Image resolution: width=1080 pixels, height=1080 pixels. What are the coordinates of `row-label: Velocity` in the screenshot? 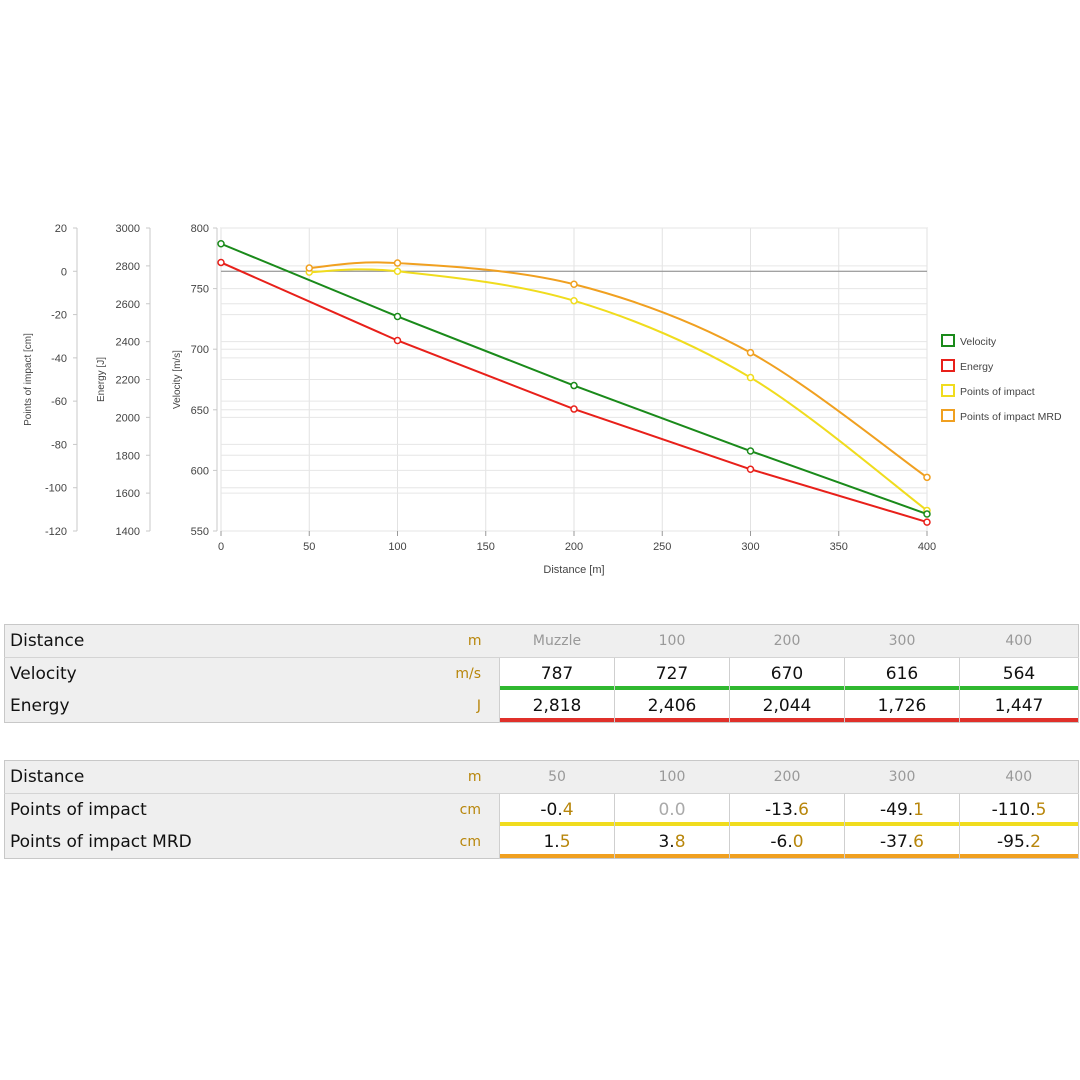 It's located at (43, 674).